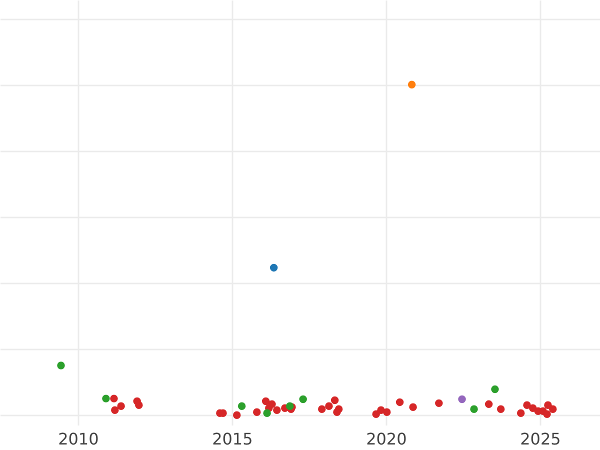 This screenshot has height=450, width=600. I want to click on x-tick-label: 2015, so click(232, 439).